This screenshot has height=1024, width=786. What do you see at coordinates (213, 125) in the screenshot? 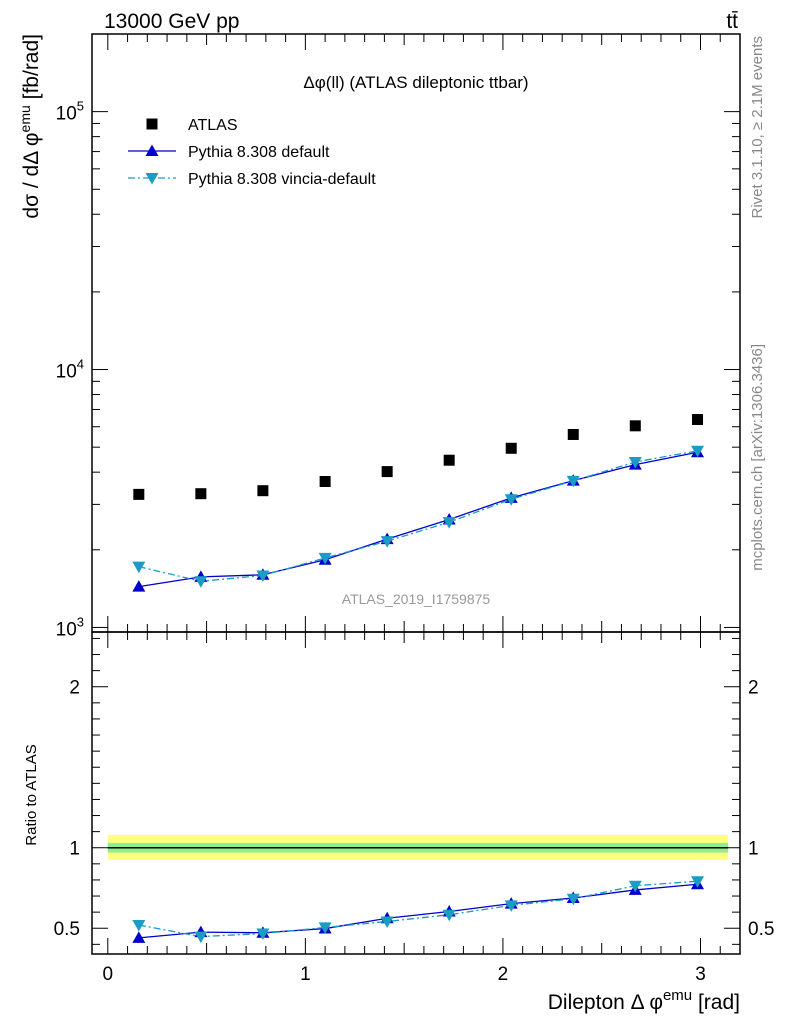
I see `legend-label: ATLAS` at bounding box center [213, 125].